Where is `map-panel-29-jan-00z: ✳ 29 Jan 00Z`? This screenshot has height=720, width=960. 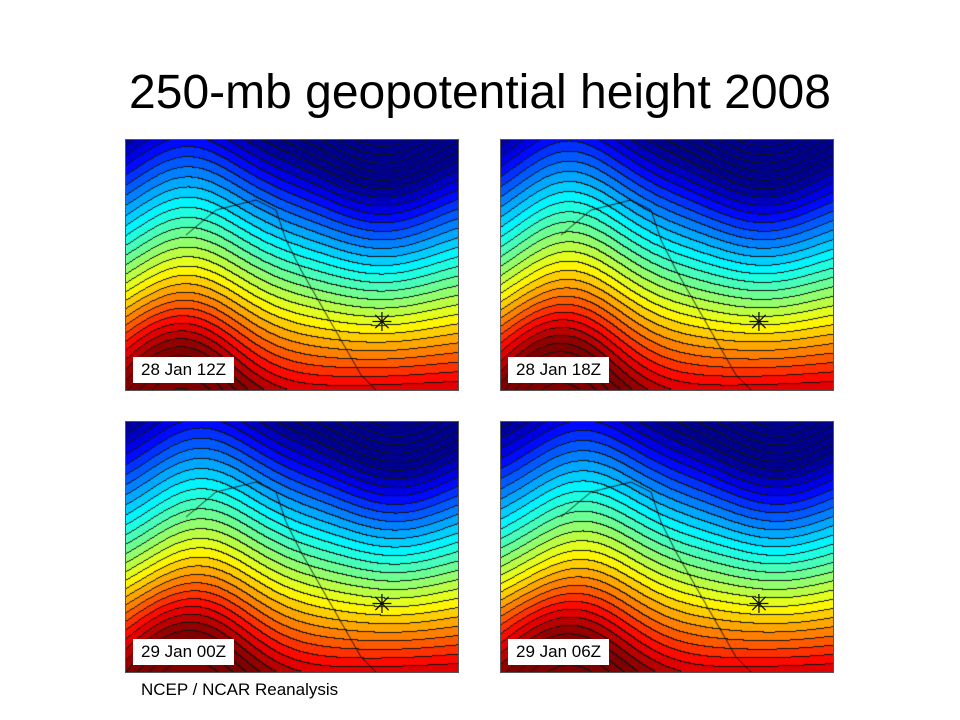
map-panel-29-jan-00z: ✳ 29 Jan 00Z is located at coordinates (292, 547).